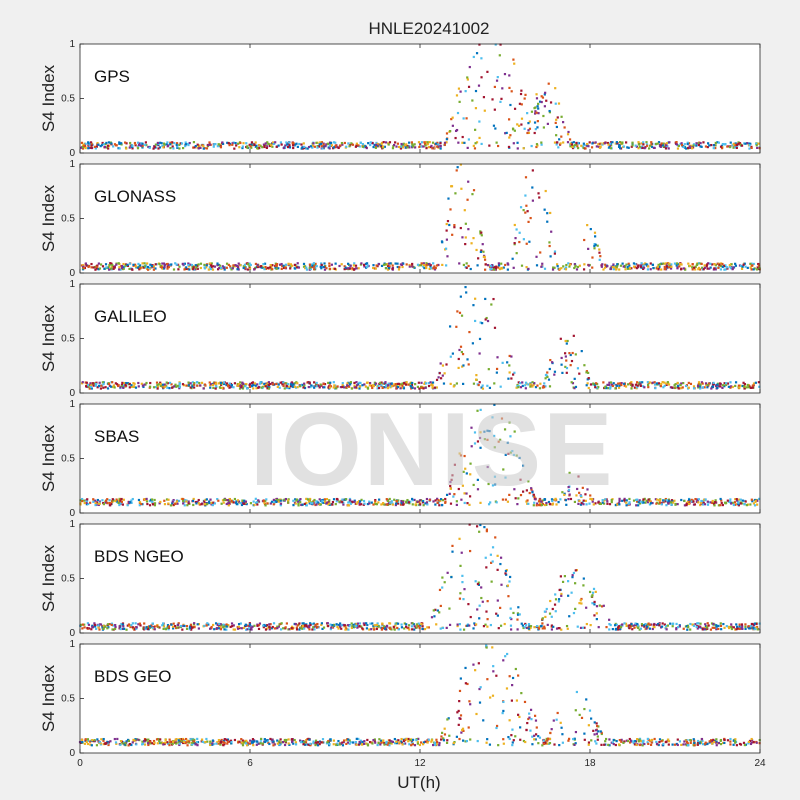 This screenshot has width=800, height=800. Describe the element at coordinates (68, 99) in the screenshot. I see `y-tick-label: 0.5` at that location.